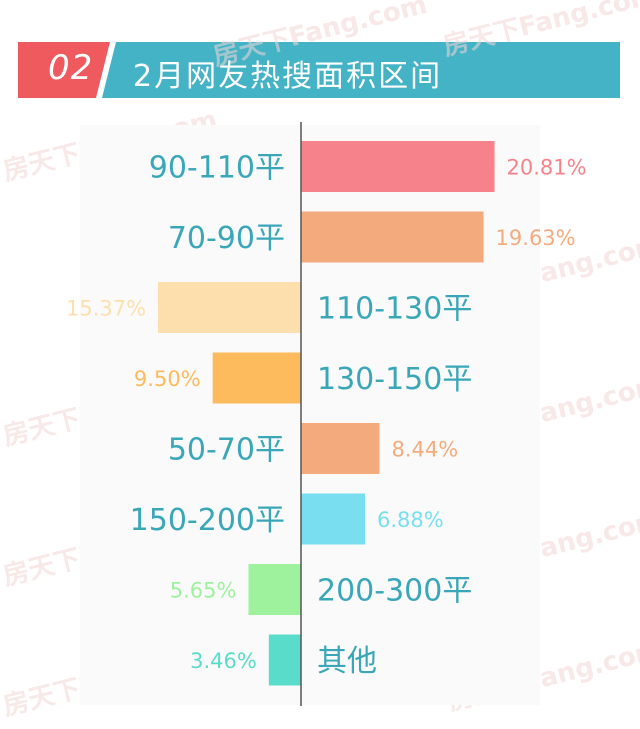 Image resolution: width=640 pixels, height=729 pixels. What do you see at coordinates (223, 661) in the screenshot?
I see `data-label: 3.46%` at bounding box center [223, 661].